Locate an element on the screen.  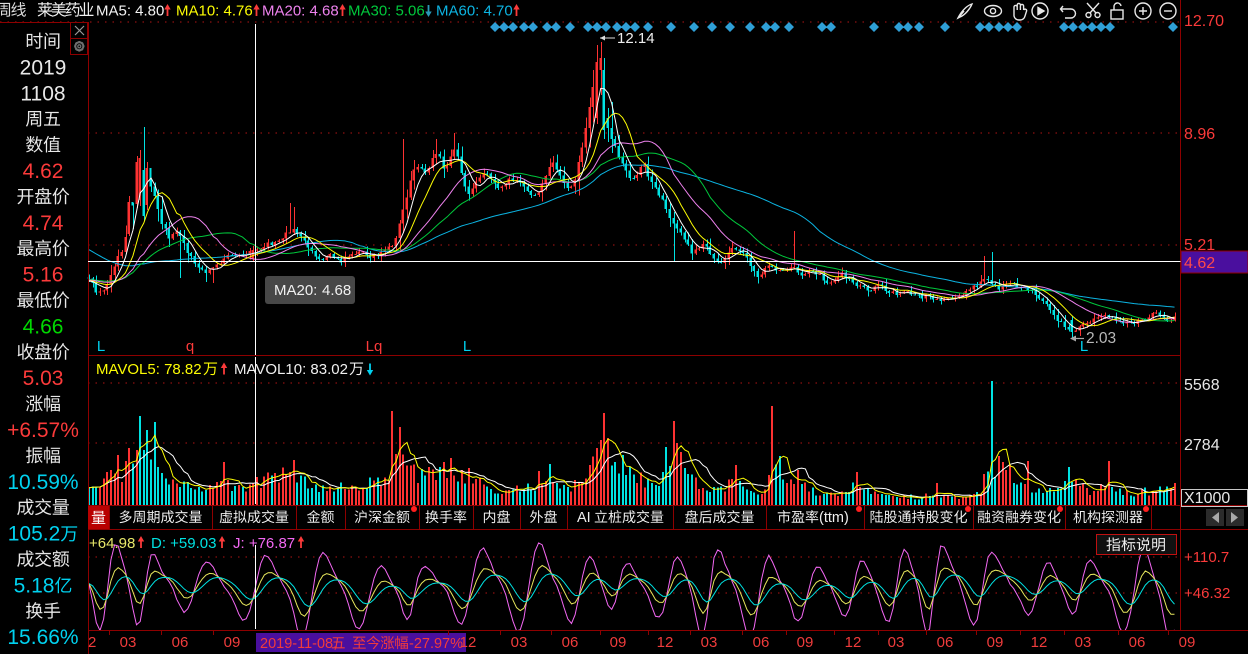
svg-text: 2 is located at coordinates (92, 642).